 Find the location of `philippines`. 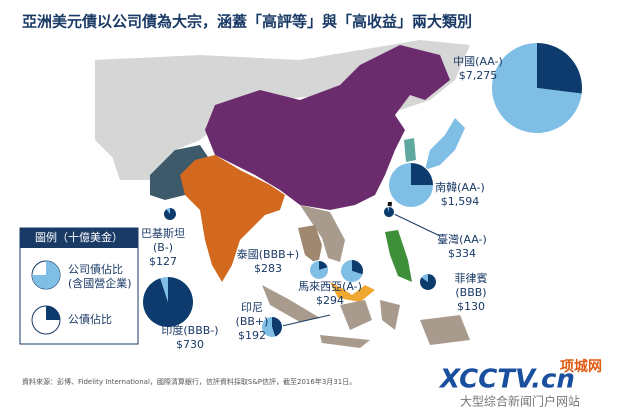

philippines is located at coordinates (398, 256).